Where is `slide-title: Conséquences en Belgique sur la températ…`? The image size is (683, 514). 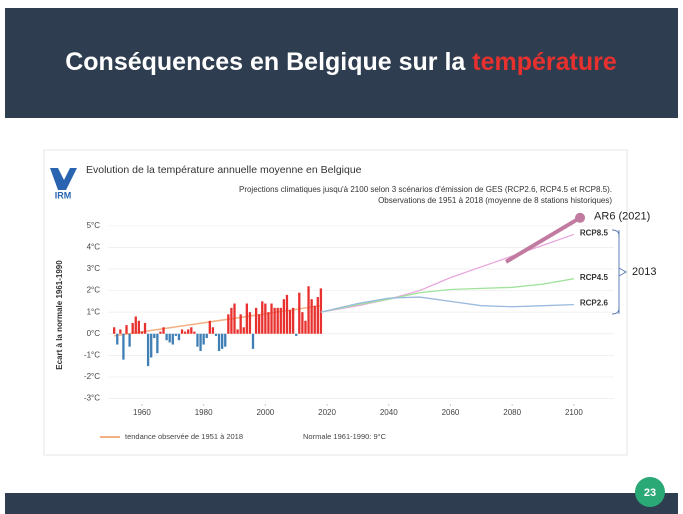 slide-title: Conséquences en Belgique sur la températ… is located at coordinates (341, 62).